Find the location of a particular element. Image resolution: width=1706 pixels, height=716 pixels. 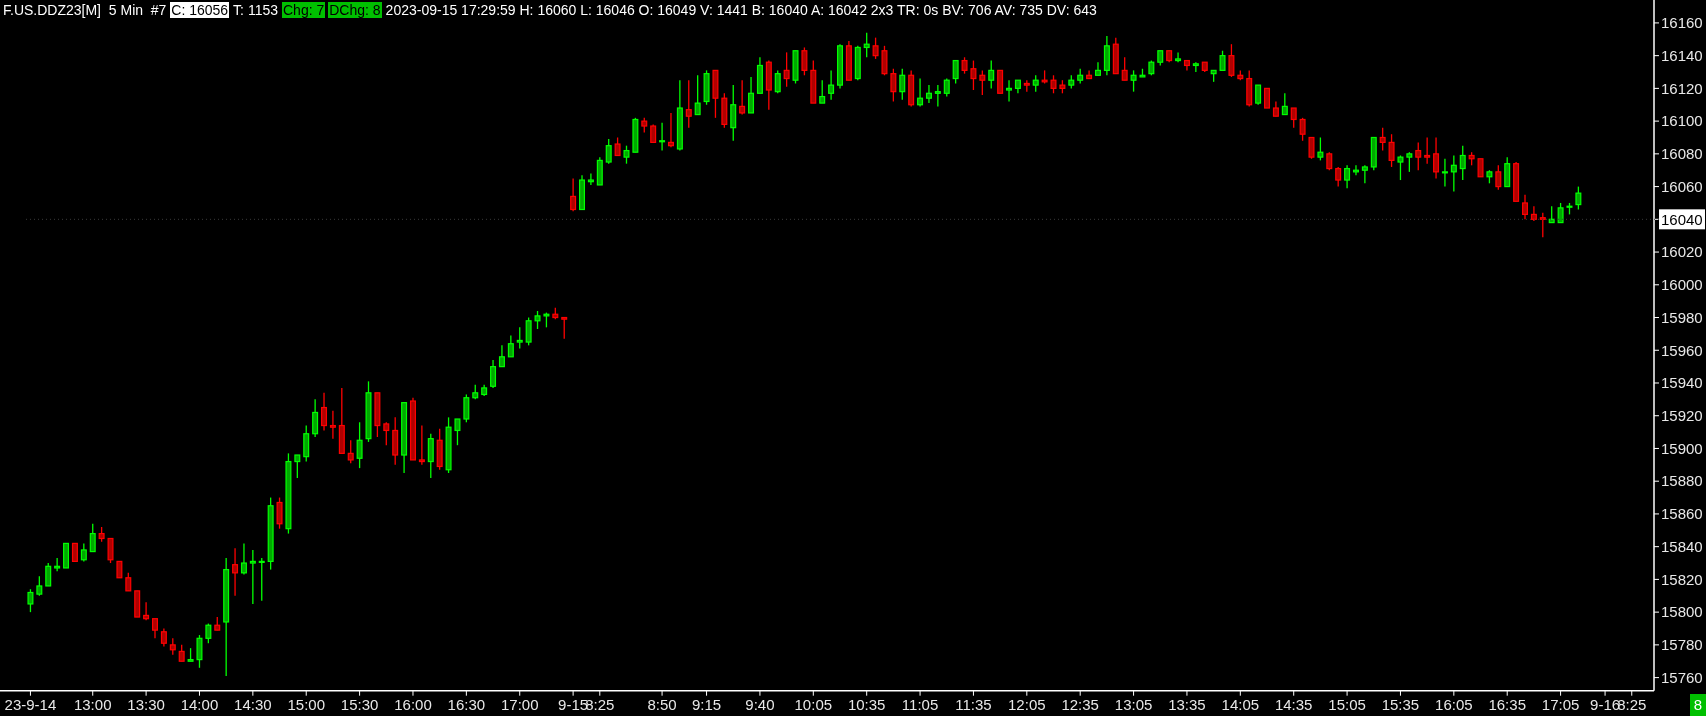

x-tick-label: 10:05 is located at coordinates (813, 704).